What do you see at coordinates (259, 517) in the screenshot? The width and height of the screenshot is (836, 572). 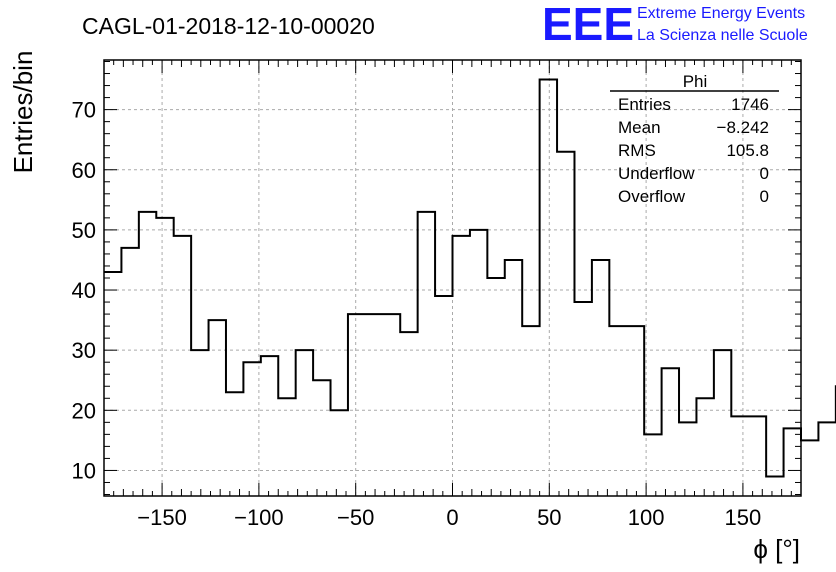 I see `x-tick-label: −100` at bounding box center [259, 517].